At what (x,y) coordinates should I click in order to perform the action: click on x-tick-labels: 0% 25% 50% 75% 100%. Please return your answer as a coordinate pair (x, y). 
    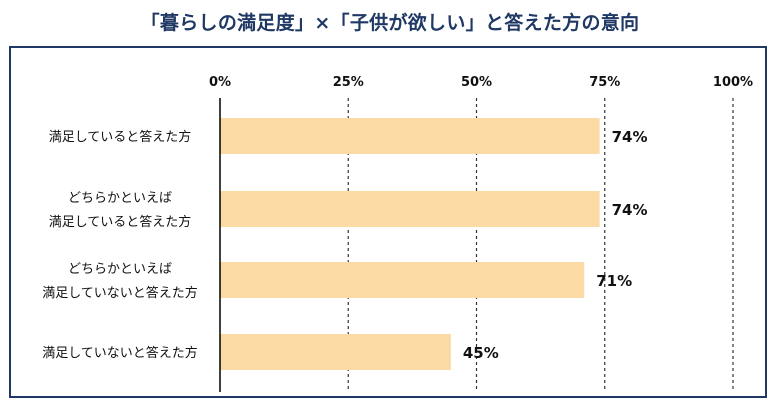
    Looking at the image, I should click on (481, 82).